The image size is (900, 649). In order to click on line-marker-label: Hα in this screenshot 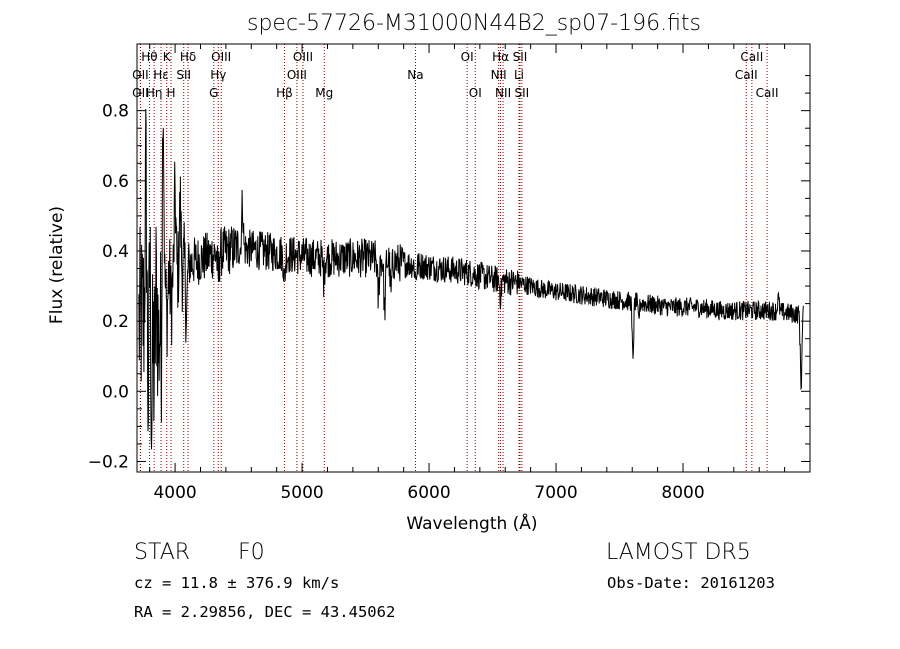, I will do `click(500, 57)`.